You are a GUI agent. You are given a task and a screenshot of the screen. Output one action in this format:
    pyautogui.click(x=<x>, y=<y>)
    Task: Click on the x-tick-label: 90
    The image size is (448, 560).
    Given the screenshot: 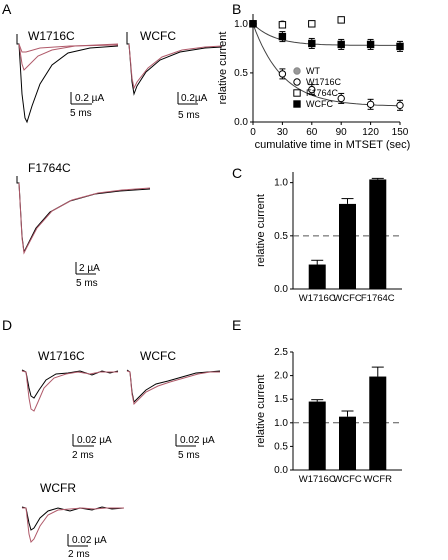 What is the action you would take?
    pyautogui.click(x=342, y=132)
    